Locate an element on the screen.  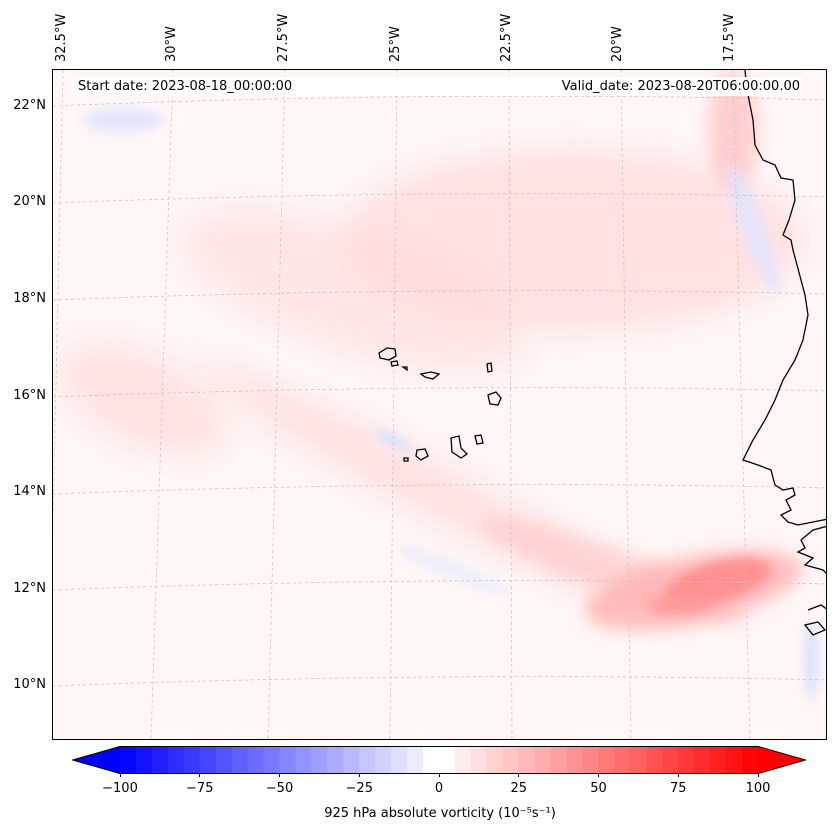
cape-verde-santa-luzia is located at coordinates (404, 369).